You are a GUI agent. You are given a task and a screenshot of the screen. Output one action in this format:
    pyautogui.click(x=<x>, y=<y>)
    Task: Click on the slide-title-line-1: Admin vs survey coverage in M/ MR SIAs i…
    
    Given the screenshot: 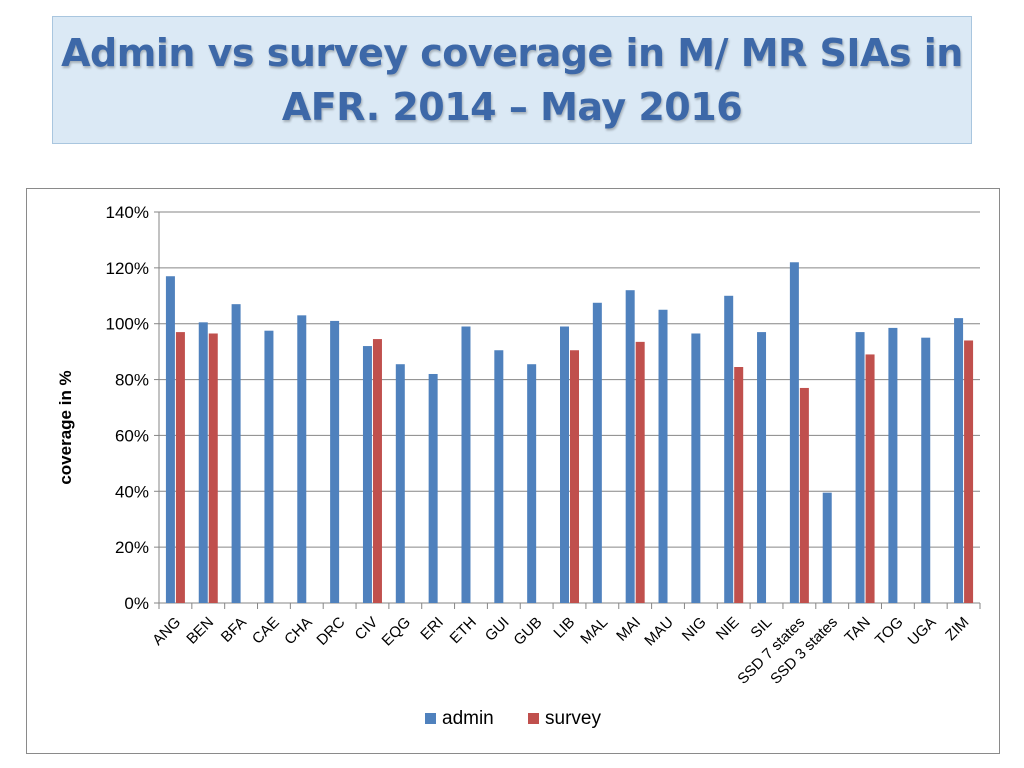 What is the action you would take?
    pyautogui.click(x=512, y=53)
    